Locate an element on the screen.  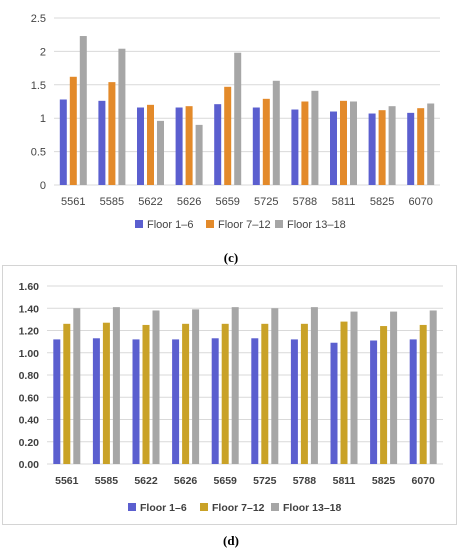
y-tick-label: 1.00 is located at coordinates (29, 354).